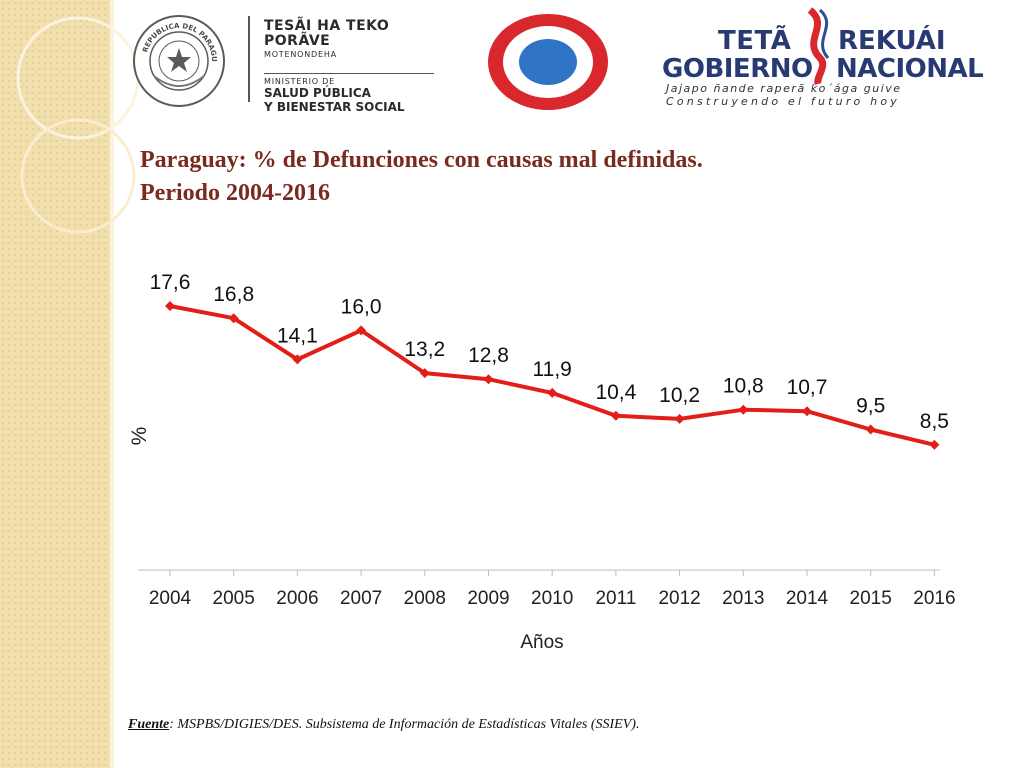 This screenshot has height=768, width=1024. Describe the element at coordinates (784, 88) in the screenshot. I see `gov-slogan-guarani: Jajapo ñande raperã ko´ága guive` at that location.